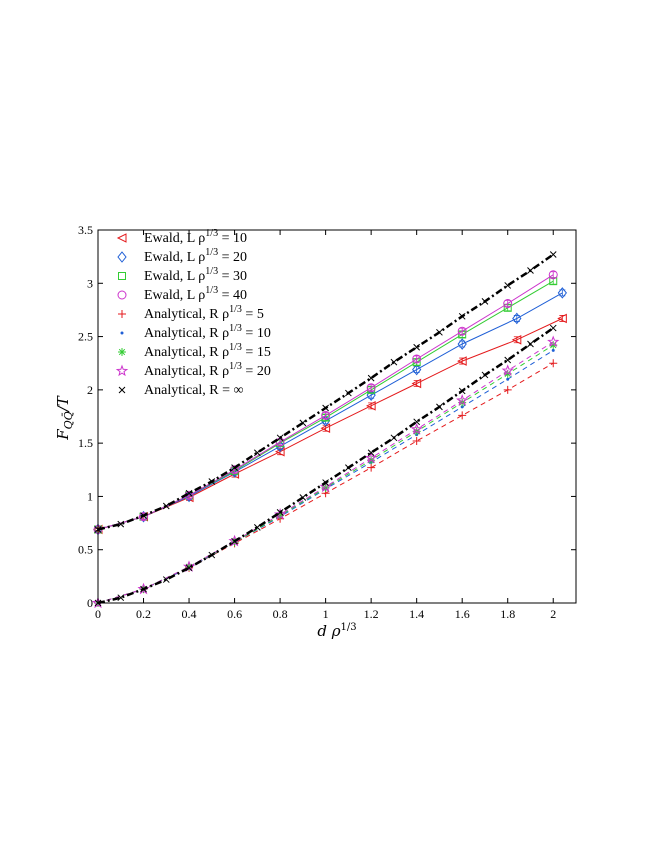 This screenshot has width=654, height=846. What do you see at coordinates (189, 614) in the screenshot?
I see `x-tick-label: 0.4` at bounding box center [189, 614].